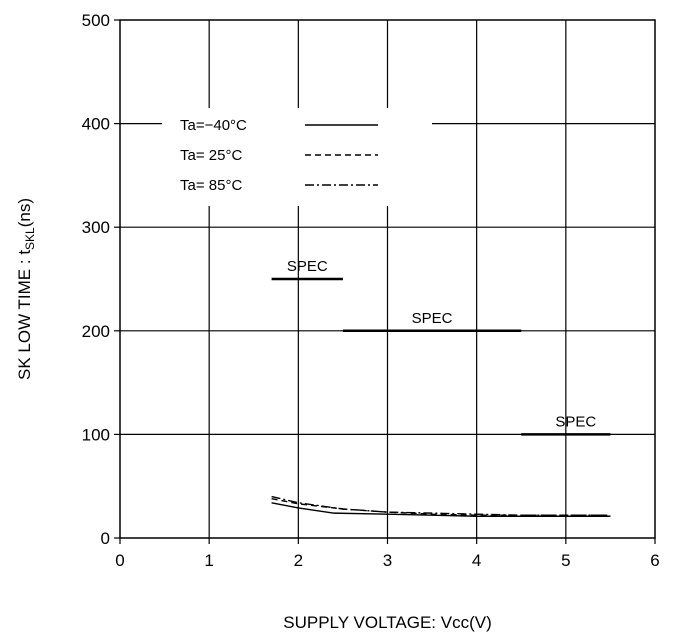 The width and height of the screenshot is (678, 636). What do you see at coordinates (96, 124) in the screenshot?
I see `y-tick-label: 400` at bounding box center [96, 124].